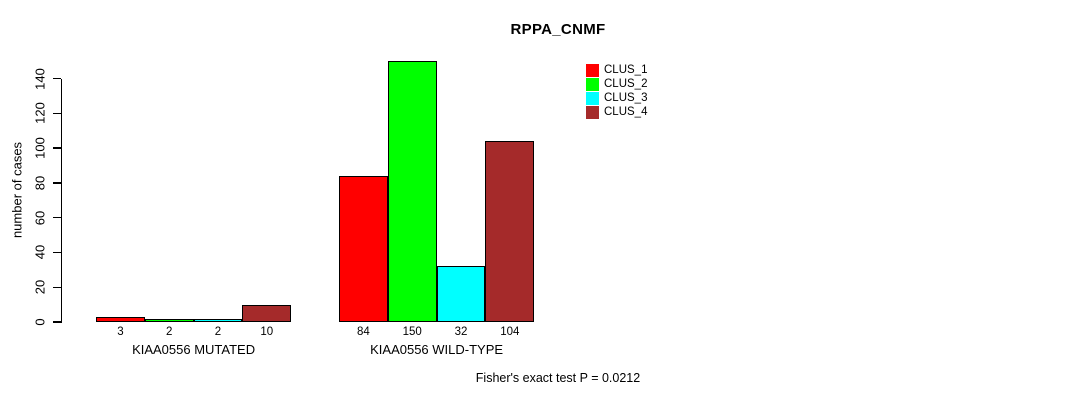 The width and height of the screenshot is (1090, 400). I want to click on y-tick-label: 20, so click(40, 287).